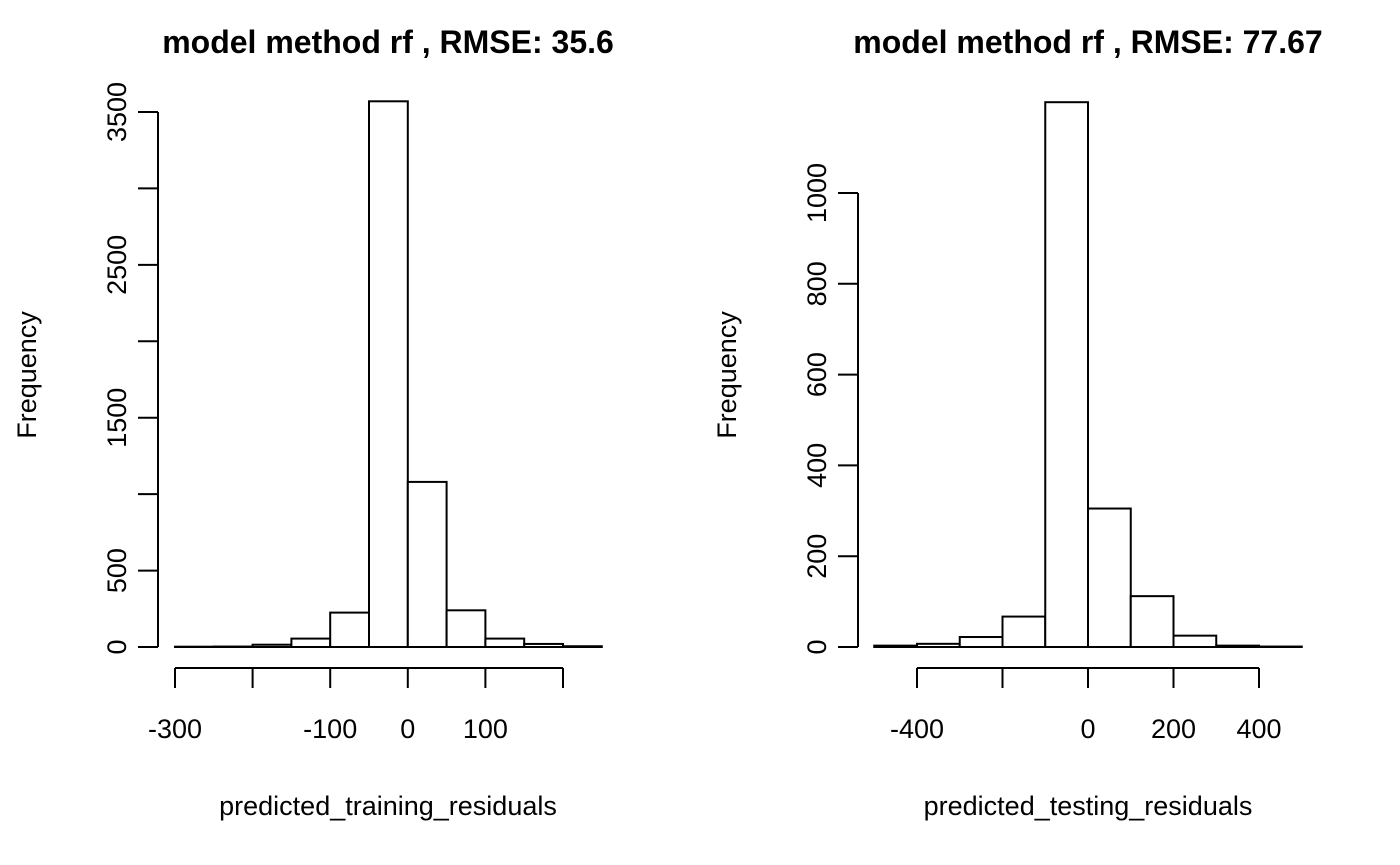  Describe the element at coordinates (1173, 729) in the screenshot. I see `x-tick-label: 200` at that location.